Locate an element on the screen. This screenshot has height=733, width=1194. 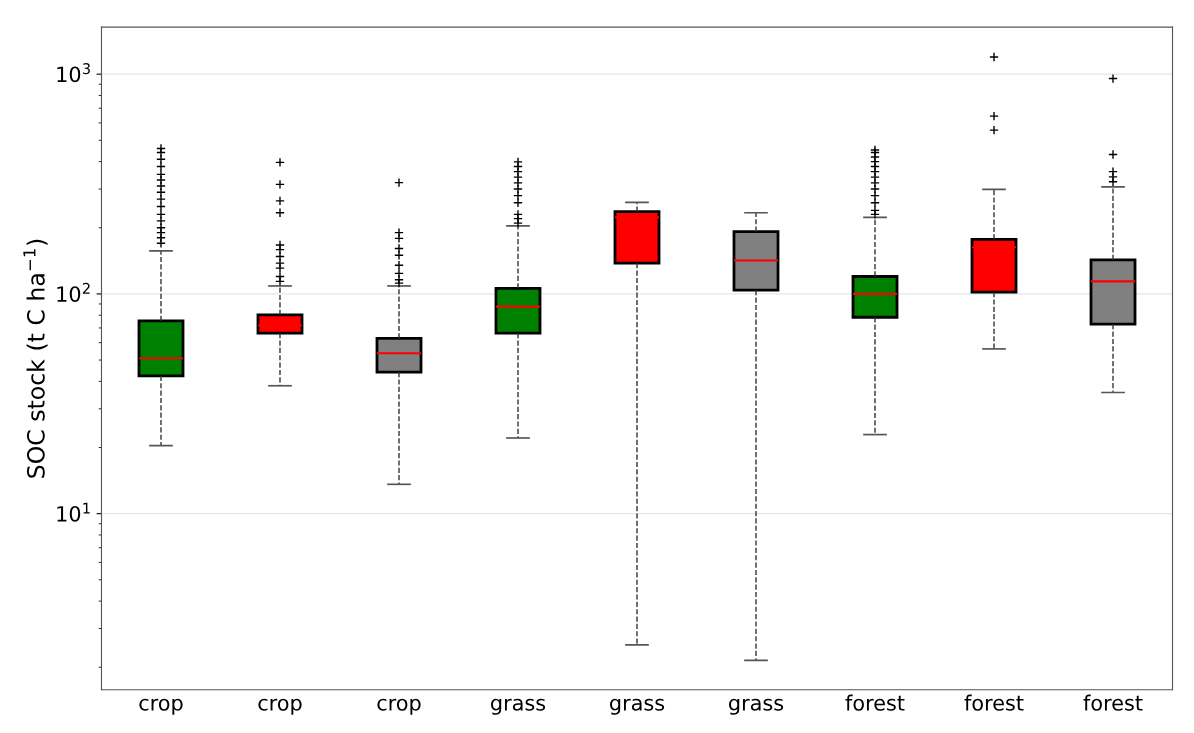
y-axis-title: SOC stock (t C ha$^{−1}$) is located at coordinates (35, 358).